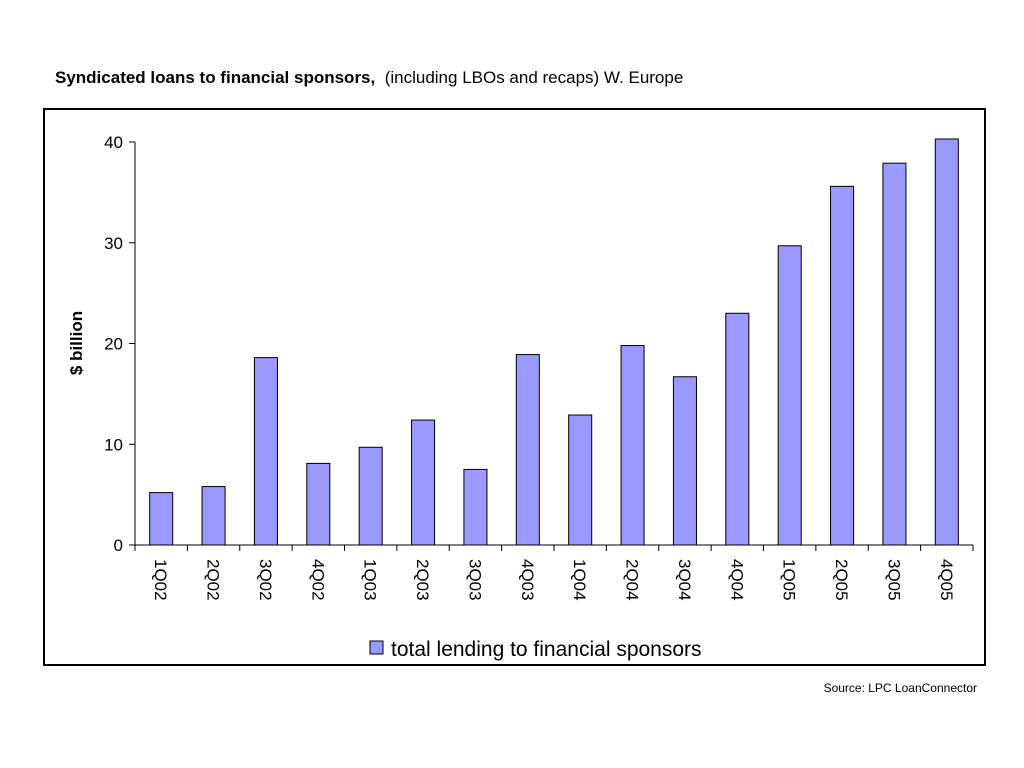 This screenshot has height=768, width=1024. Describe the element at coordinates (422, 580) in the screenshot. I see `x-tick-label: 2Q03` at that location.